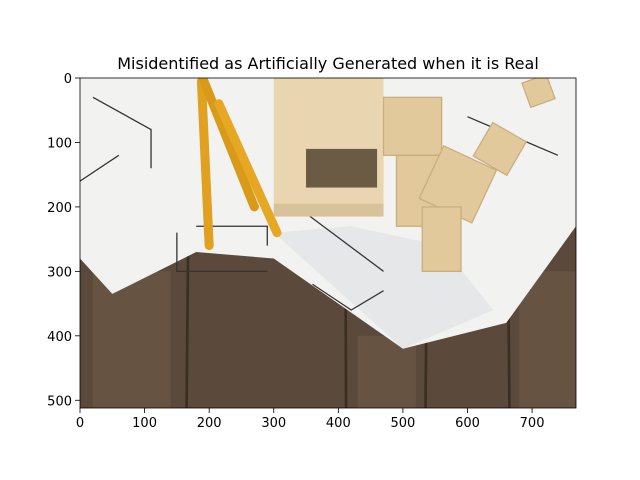 This screenshot has height=480, width=640. Describe the element at coordinates (532, 423) in the screenshot. I see `x-tick-label: 700` at that location.